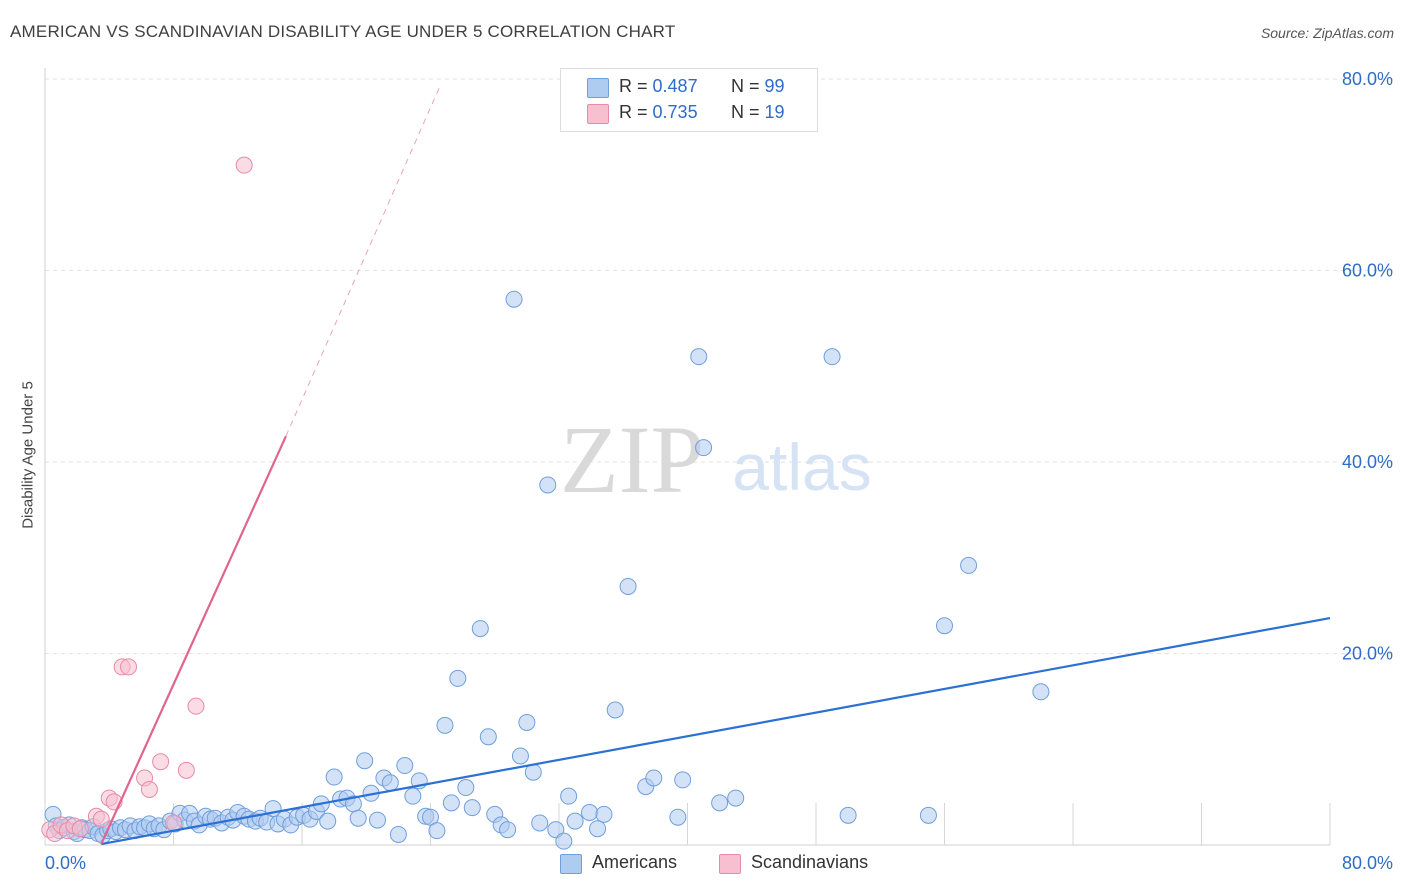 The height and width of the screenshot is (892, 1406). What do you see at coordinates (716, 459) in the screenshot?
I see `watermark: ZIP atlas` at bounding box center [716, 459].